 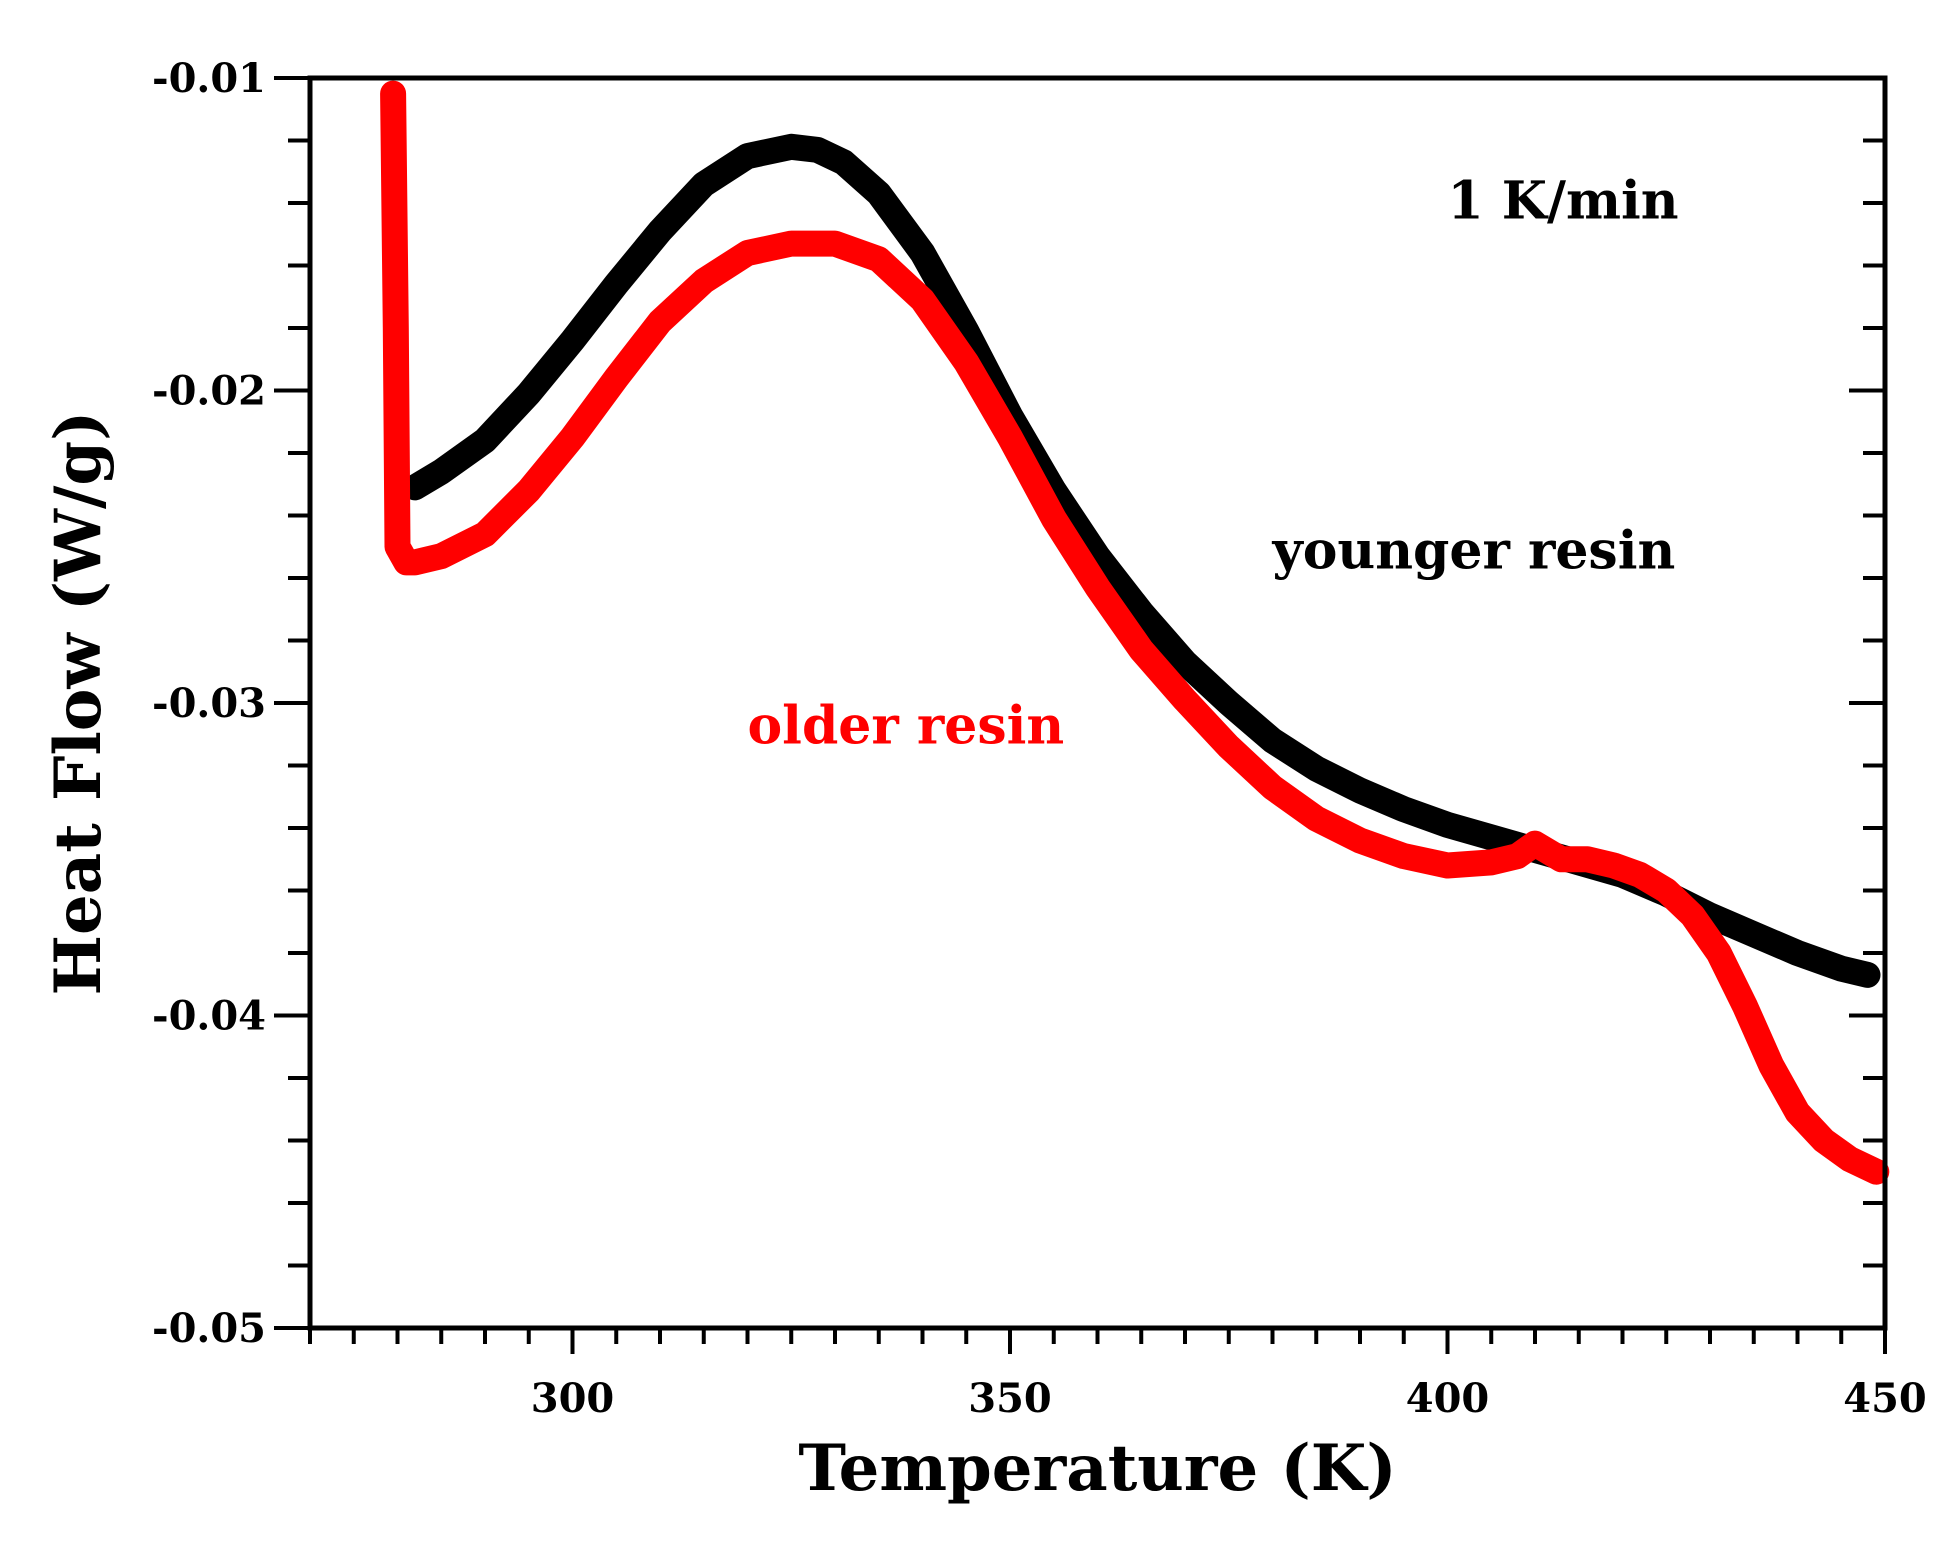 What do you see at coordinates (209, 1016) in the screenshot?
I see `y-tick-label: -0.04` at bounding box center [209, 1016].